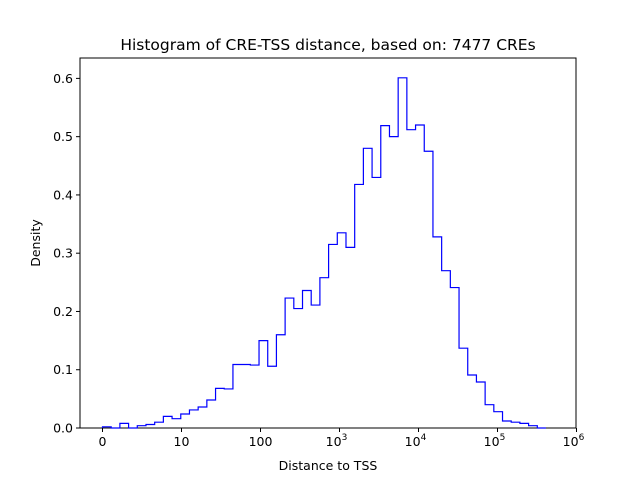 The width and height of the screenshot is (640, 480). What do you see at coordinates (63, 311) in the screenshot?
I see `y-tick-label: 0.2` at bounding box center [63, 311].